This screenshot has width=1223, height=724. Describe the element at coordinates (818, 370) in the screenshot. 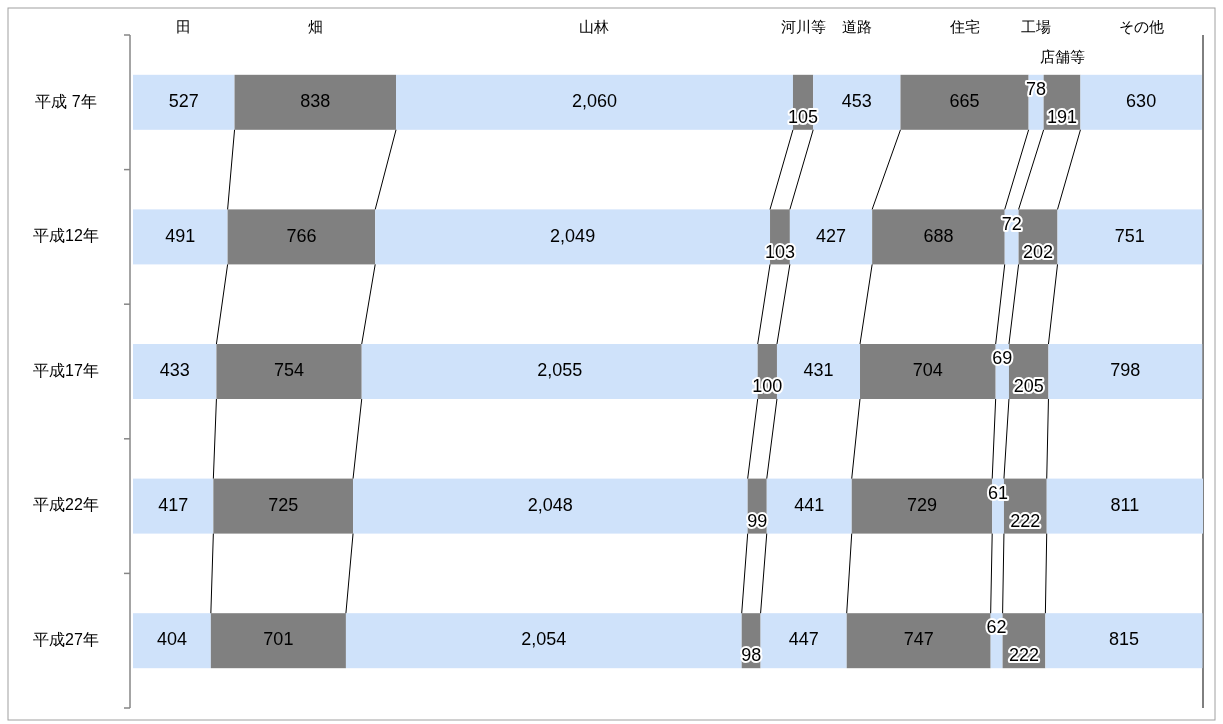

I see `data-label: 431` at that location.